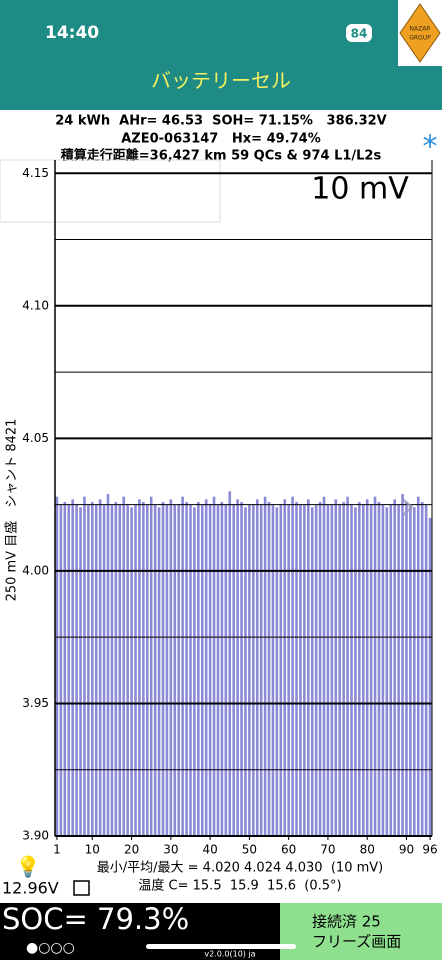 The width and height of the screenshot is (442, 960). Describe the element at coordinates (408, 506) in the screenshot. I see `next-arrow: ›` at that location.